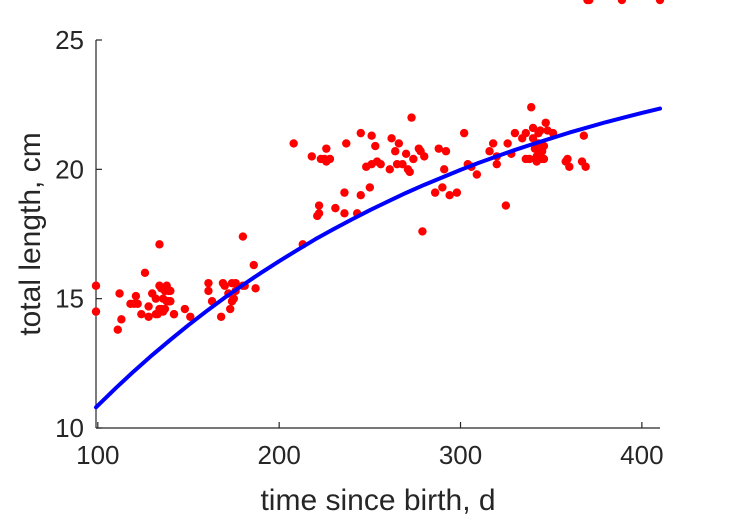 Image resolution: width=729 pixels, height=521 pixels. I want to click on x-tick-label: 300, so click(460, 455).